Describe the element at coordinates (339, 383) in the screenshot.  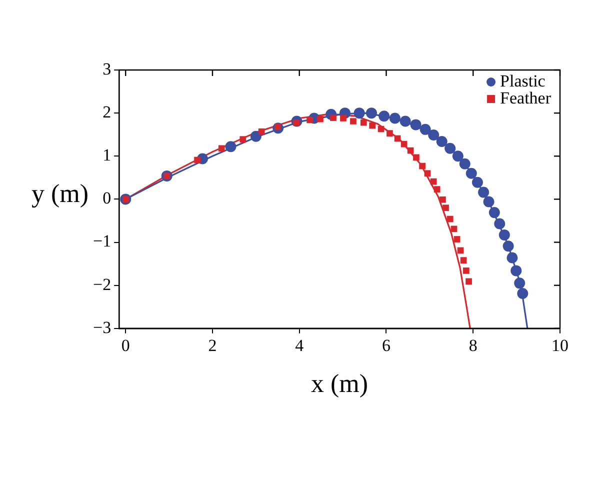
I see `x-axis-title: x (m)` at that location.